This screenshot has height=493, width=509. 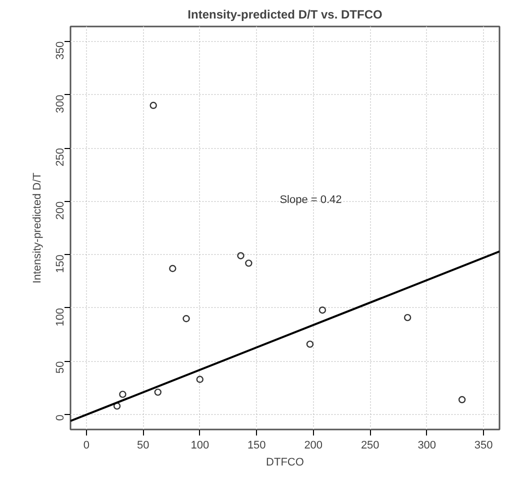 What do you see at coordinates (60, 417) in the screenshot?
I see `y-tick-label: 0` at bounding box center [60, 417].